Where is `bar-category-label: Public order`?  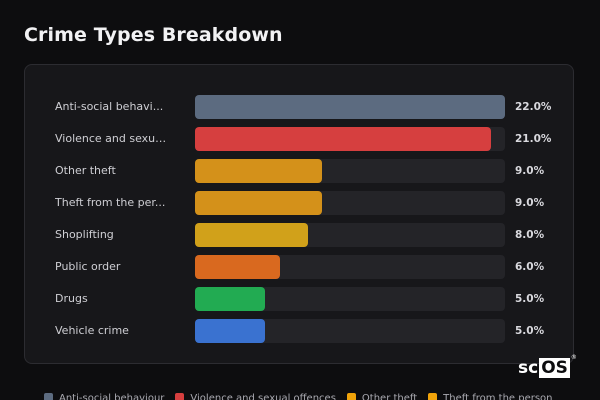 bar-category-label: Public order is located at coordinates (88, 266).